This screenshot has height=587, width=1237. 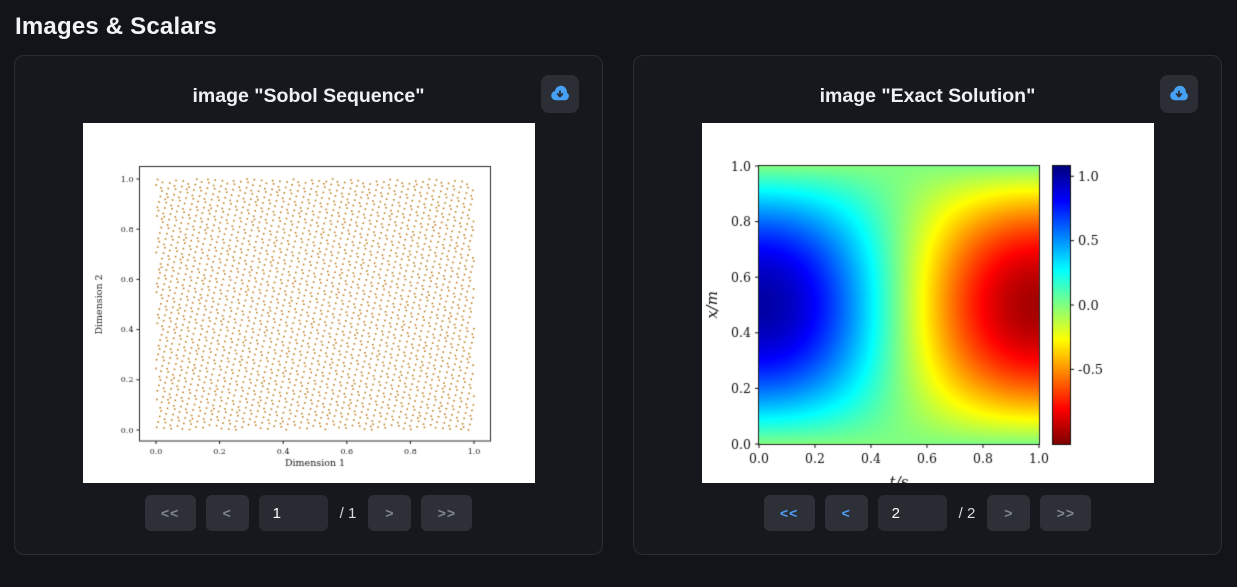 What do you see at coordinates (927, 96) in the screenshot?
I see `panel-title: image "Exact Solution"` at bounding box center [927, 96].